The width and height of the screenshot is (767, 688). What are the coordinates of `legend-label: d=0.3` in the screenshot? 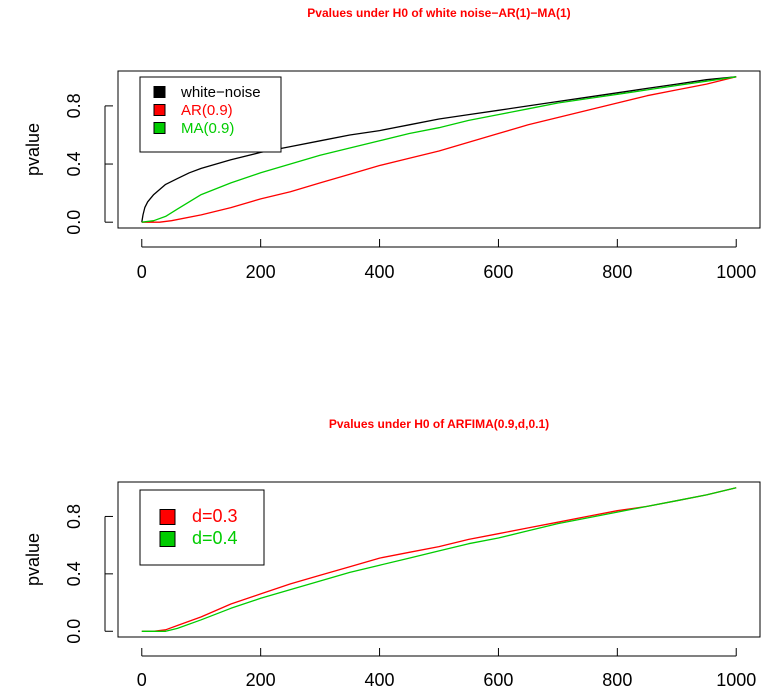 It's located at (215, 516).